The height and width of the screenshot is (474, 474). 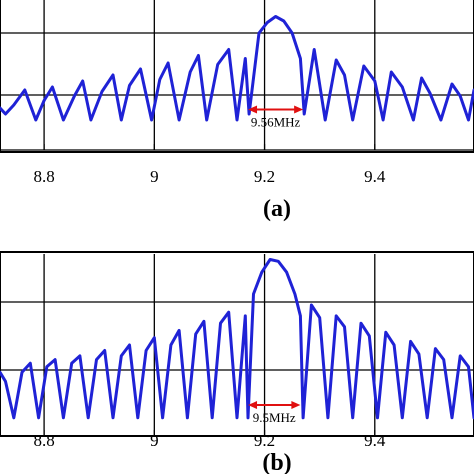 I want to click on annotation-label: 9.56MHz, so click(x=276, y=122).